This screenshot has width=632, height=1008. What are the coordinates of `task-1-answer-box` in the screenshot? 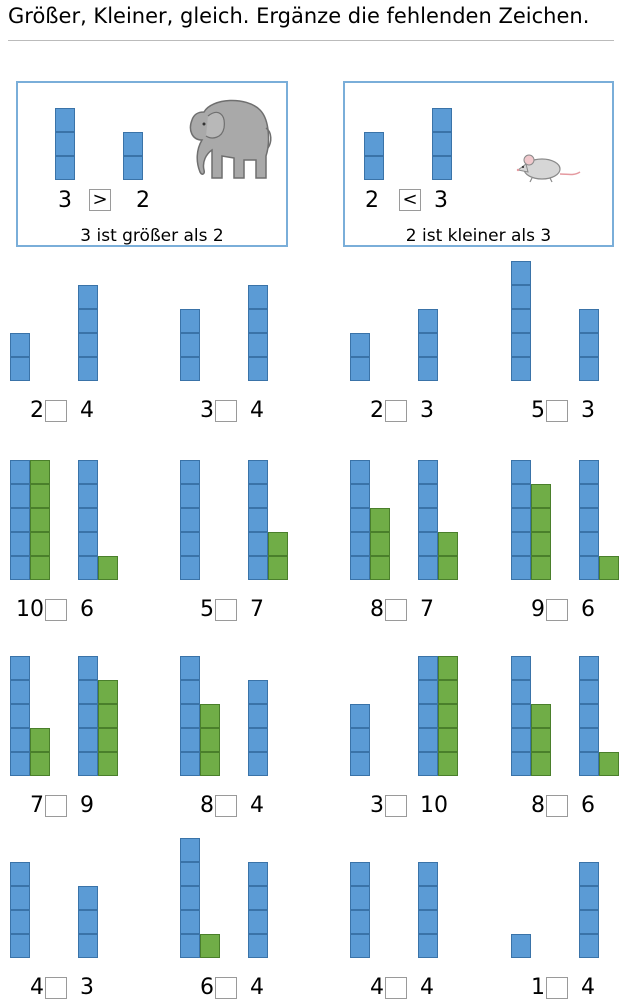 It's located at (56, 411).